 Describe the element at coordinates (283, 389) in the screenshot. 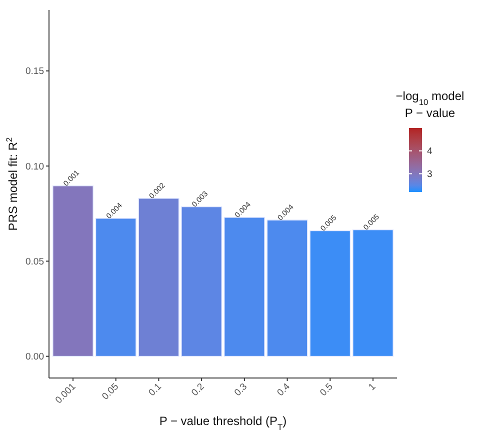

I see `x-tick-label: 0.4` at that location.